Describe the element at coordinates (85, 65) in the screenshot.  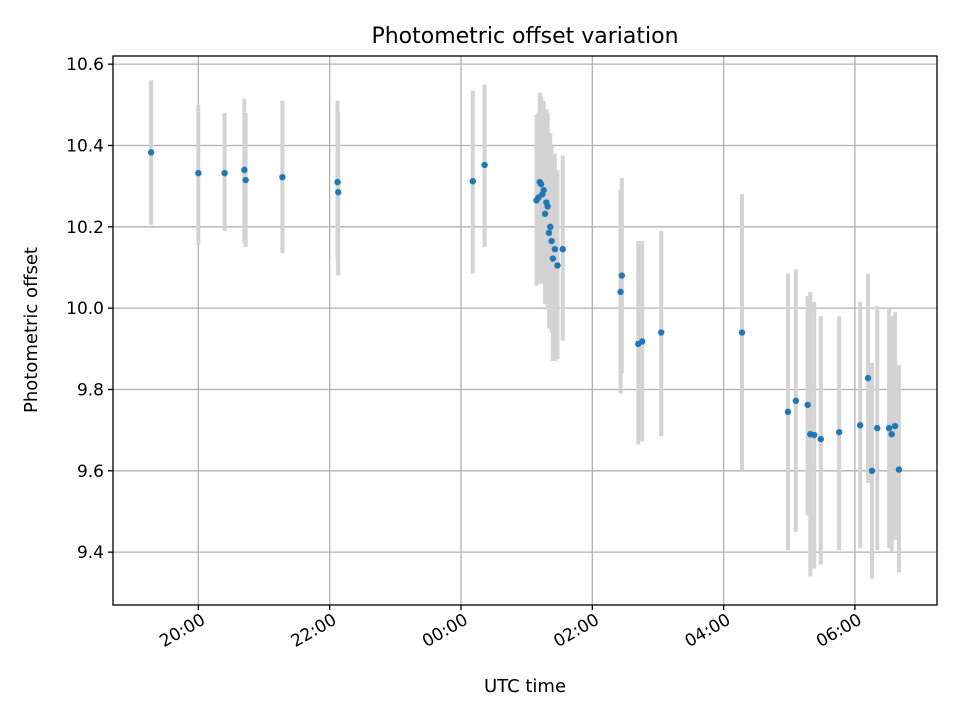
I see `y-tick-label: 10.6` at that location.